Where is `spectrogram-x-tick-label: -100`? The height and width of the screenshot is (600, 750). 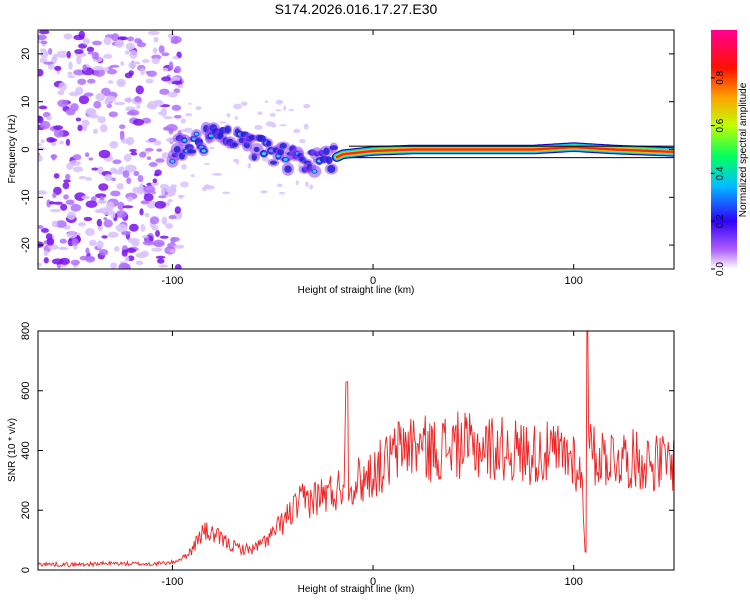
spectrogram-x-tick-label: -100 is located at coordinates (172, 281).